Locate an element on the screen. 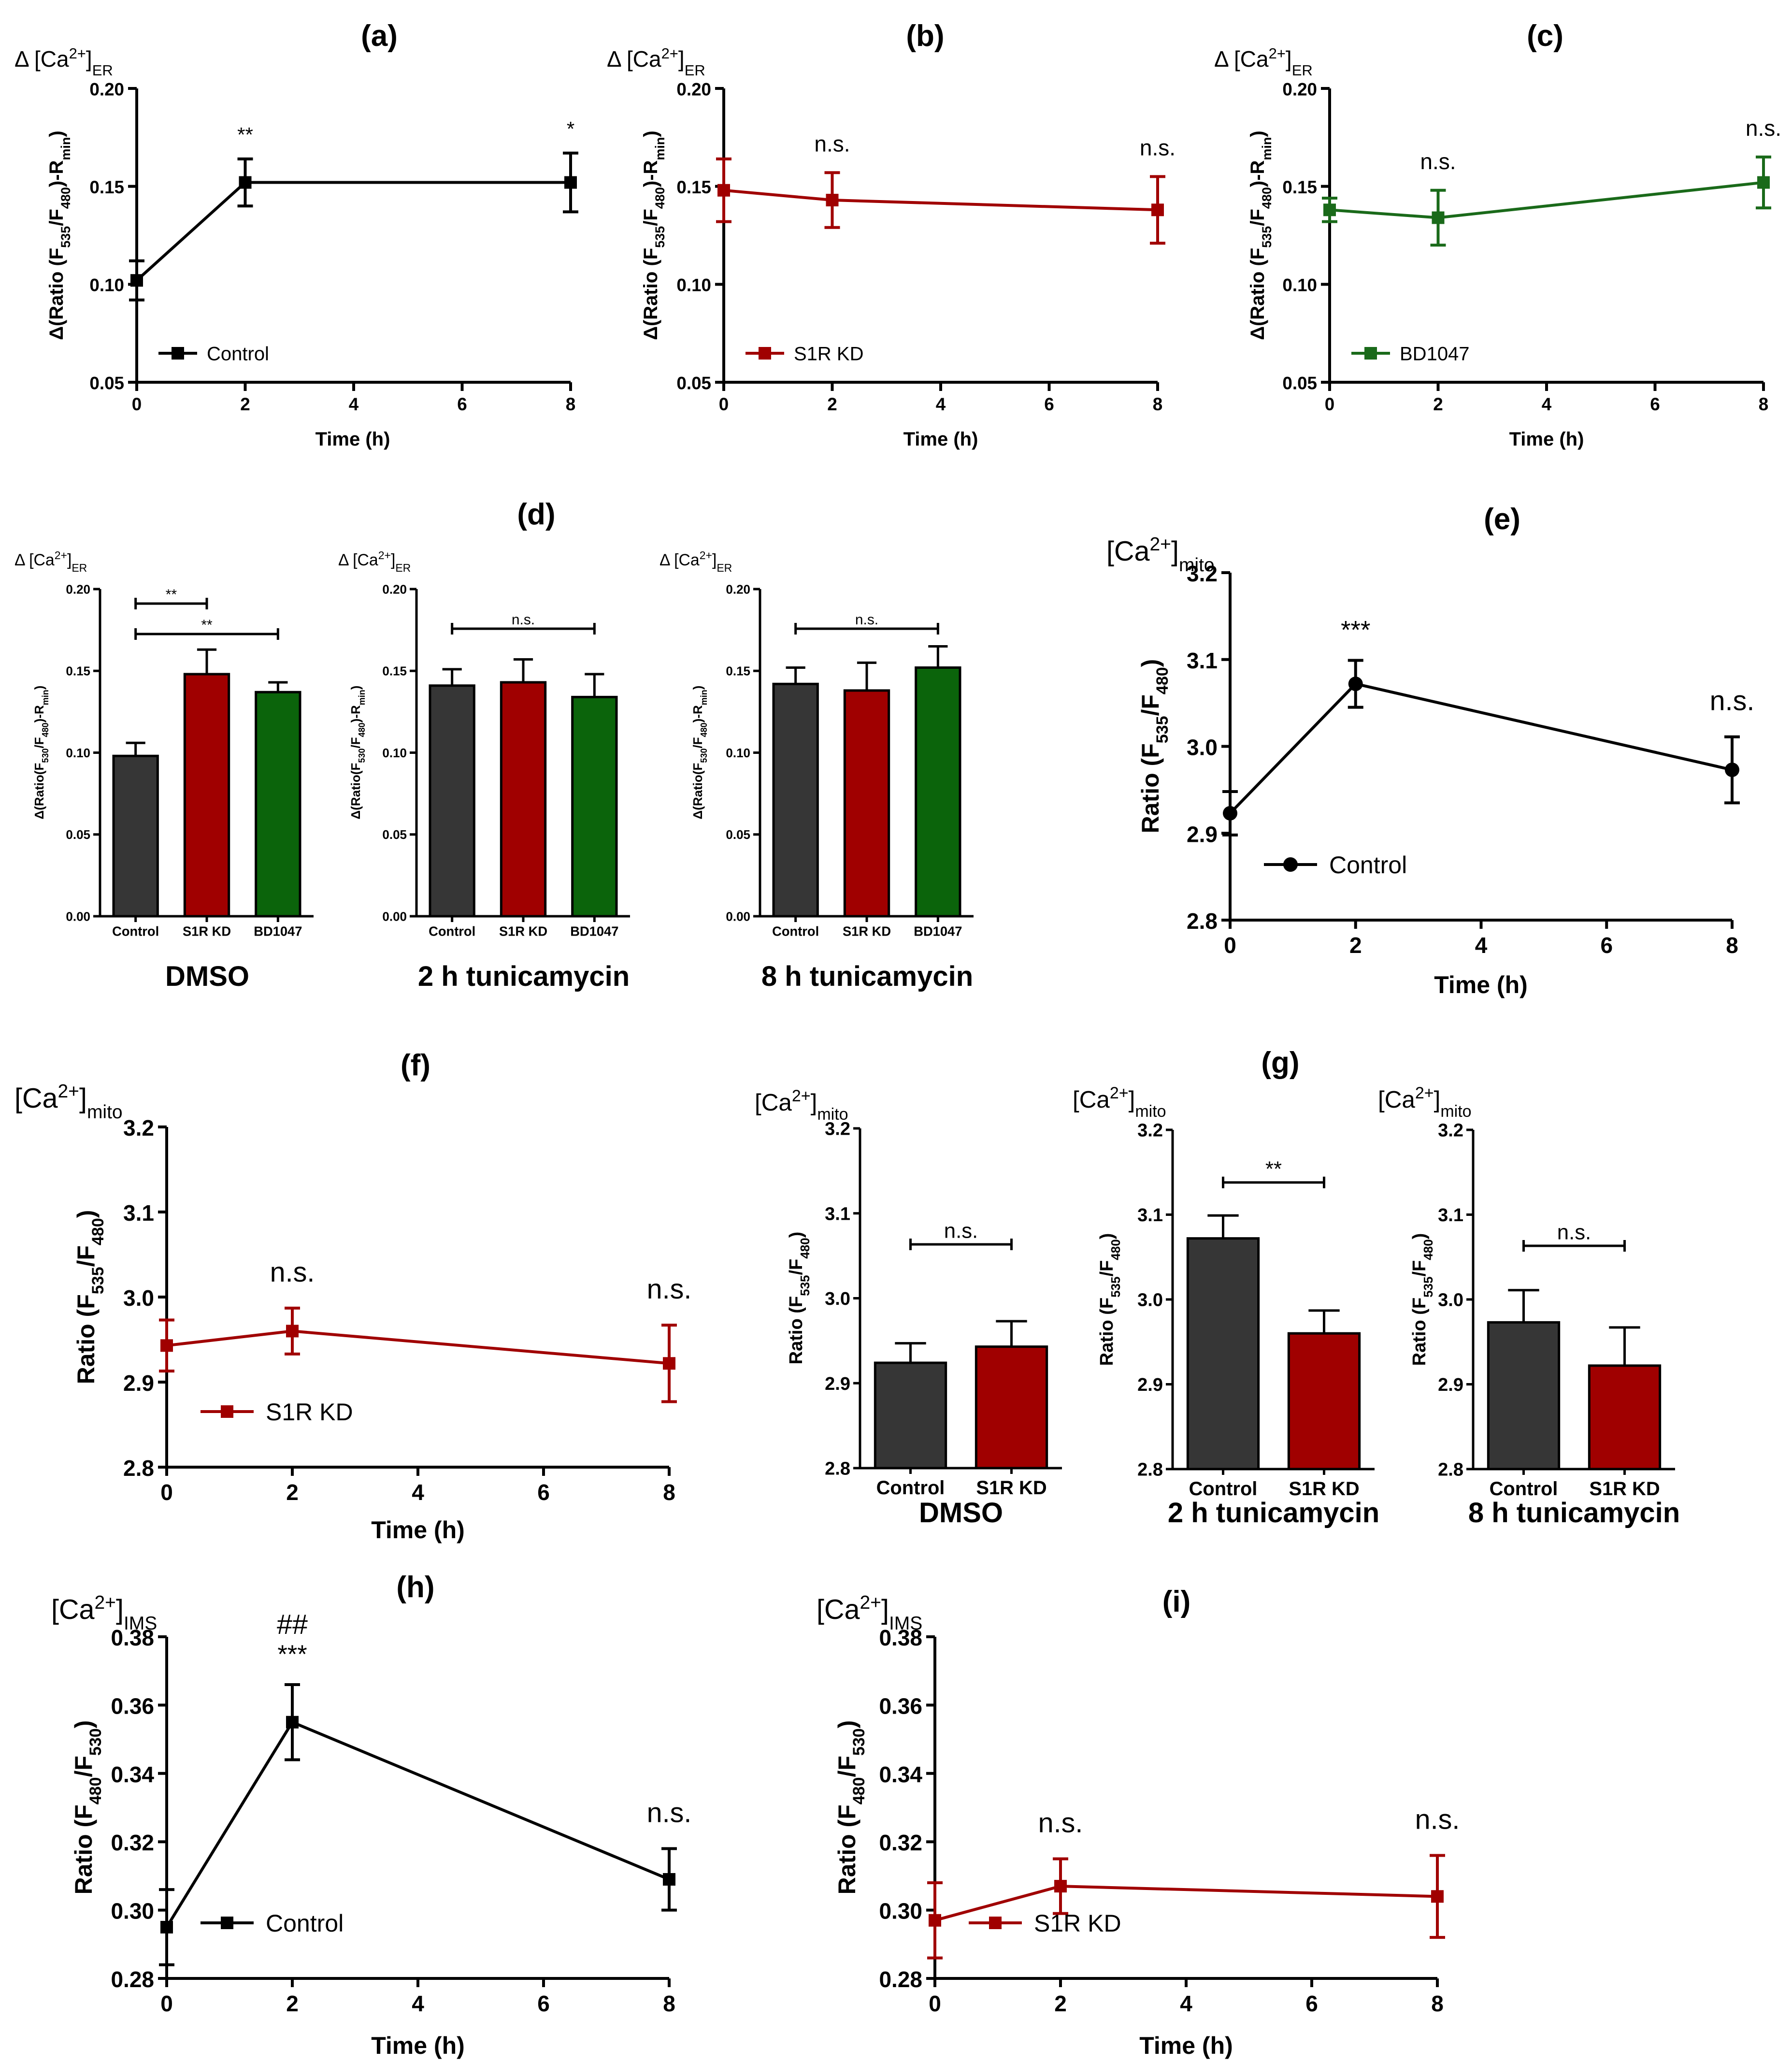 Image resolution: width=1792 pixels, height=2063 pixels. y-tick-label: 0.36 is located at coordinates (900, 1705).